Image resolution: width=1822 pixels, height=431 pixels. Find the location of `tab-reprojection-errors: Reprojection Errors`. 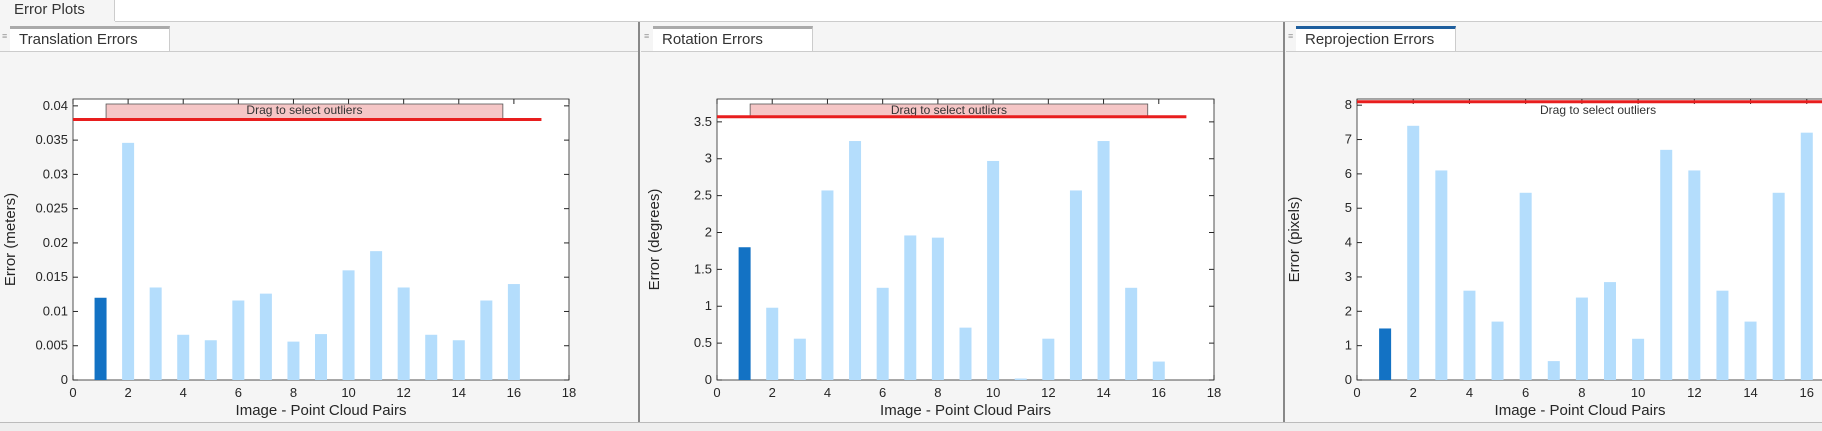

tab-reprojection-errors: Reprojection Errors is located at coordinates (1376, 38).